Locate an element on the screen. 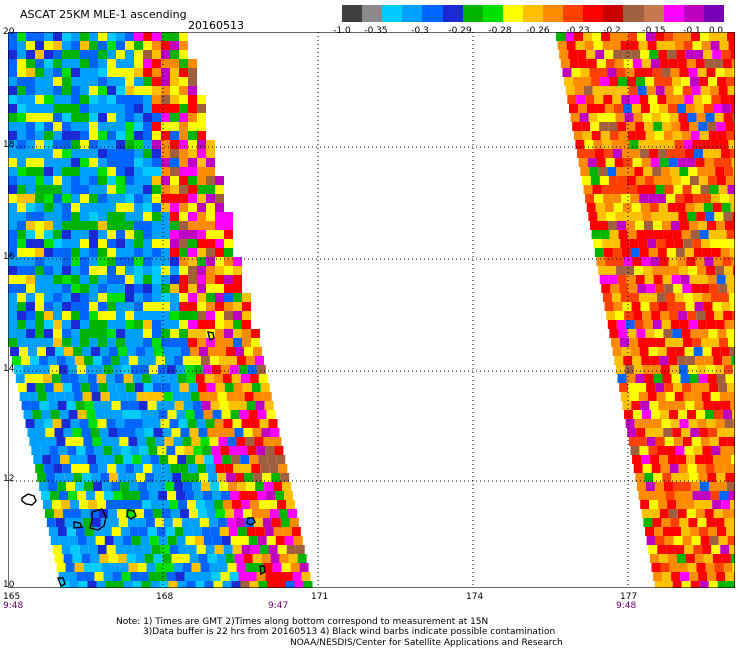 Image resolution: width=740 pixels, height=650 pixels. time-label-middle: 9:47 is located at coordinates (278, 606).